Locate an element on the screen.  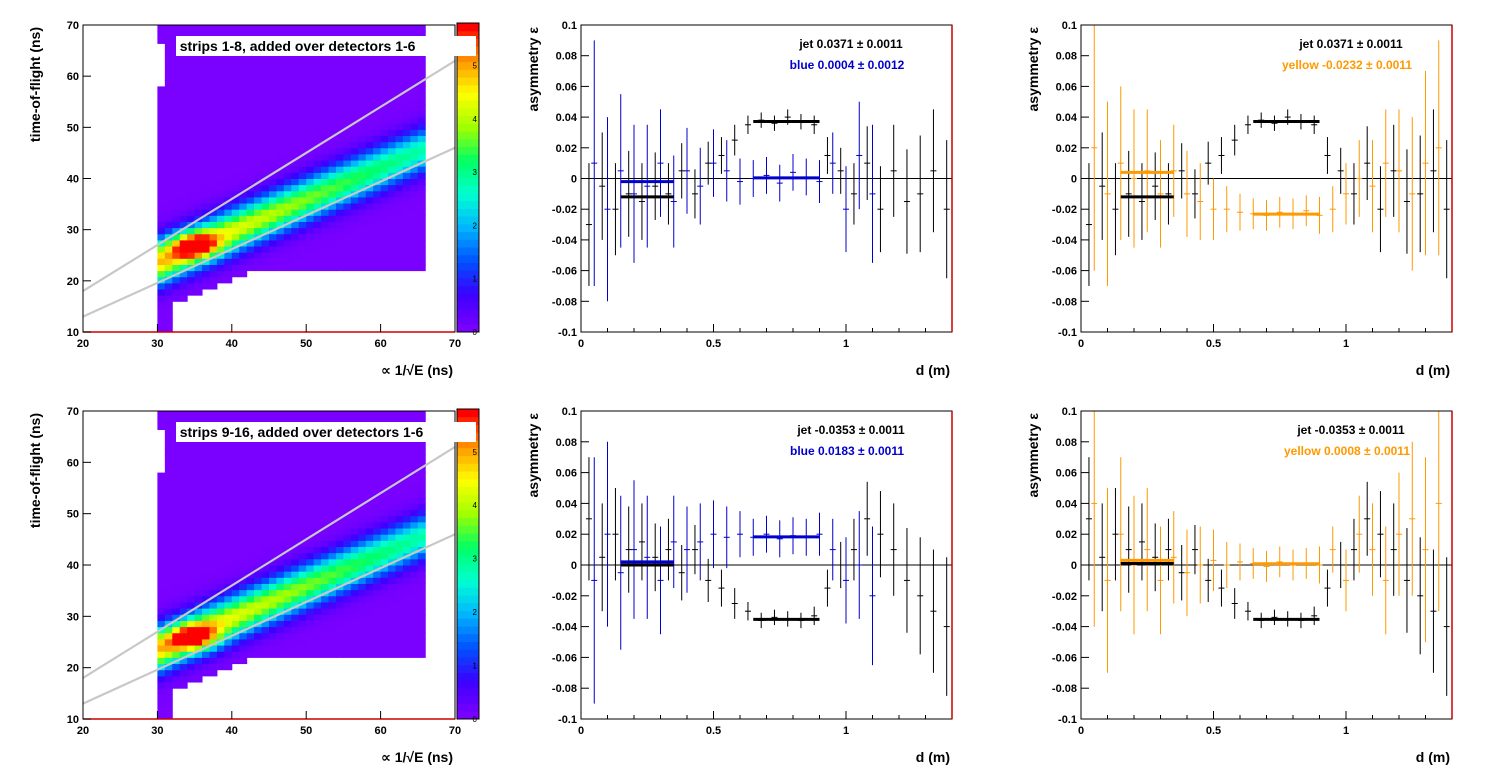
y-tick-label: 0.02 is located at coordinates (1066, 149).